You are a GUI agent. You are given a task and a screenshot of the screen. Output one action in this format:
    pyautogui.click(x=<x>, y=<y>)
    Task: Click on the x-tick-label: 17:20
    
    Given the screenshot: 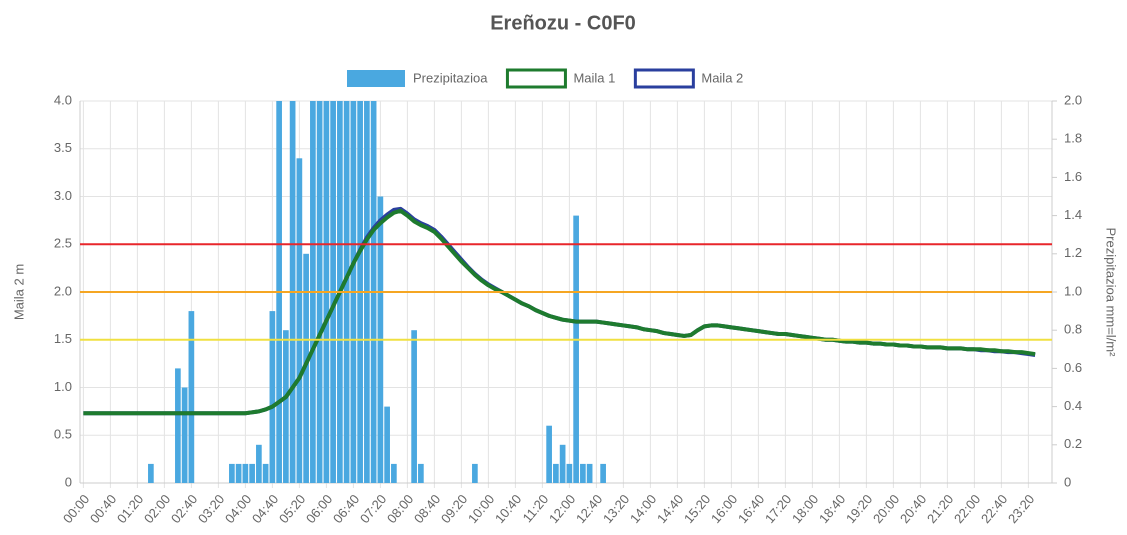 What is the action you would take?
    pyautogui.click(x=778, y=508)
    